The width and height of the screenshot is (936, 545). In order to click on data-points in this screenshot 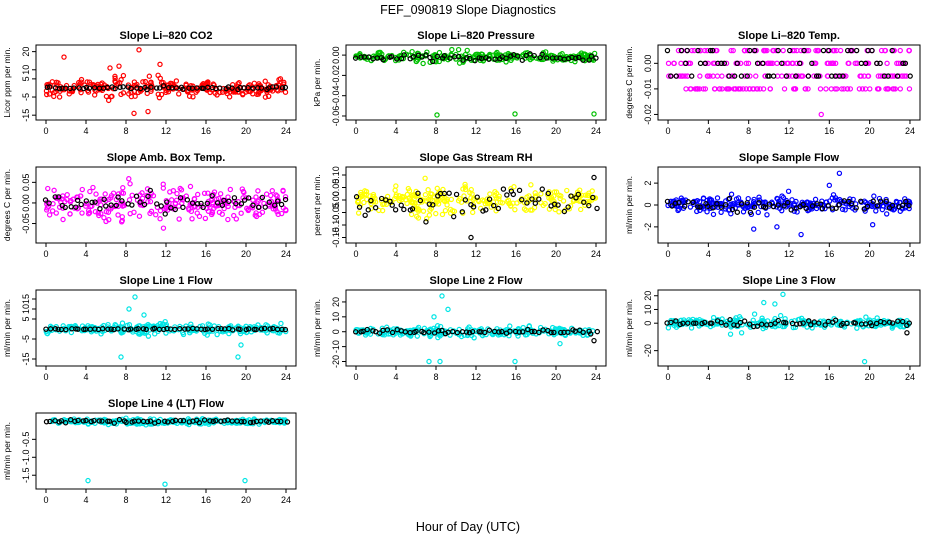, I will do `click(166, 82)`.